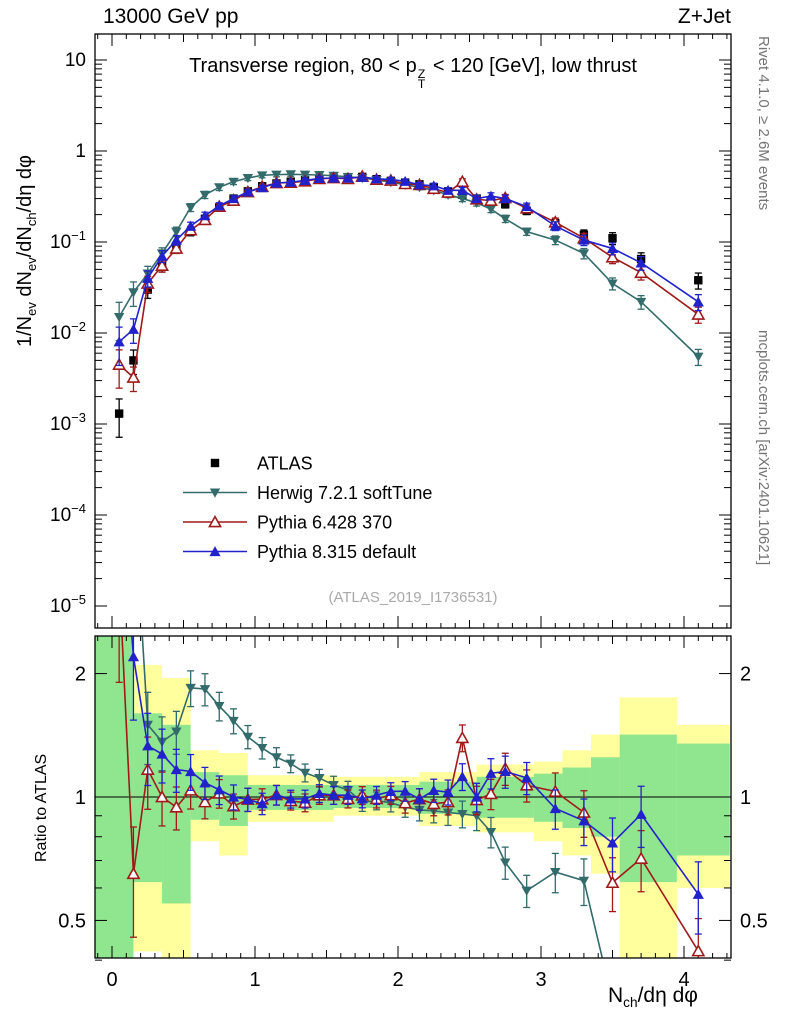 Image resolution: width=786 pixels, height=1024 pixels. I want to click on x-tick-label: 1, so click(254, 980).